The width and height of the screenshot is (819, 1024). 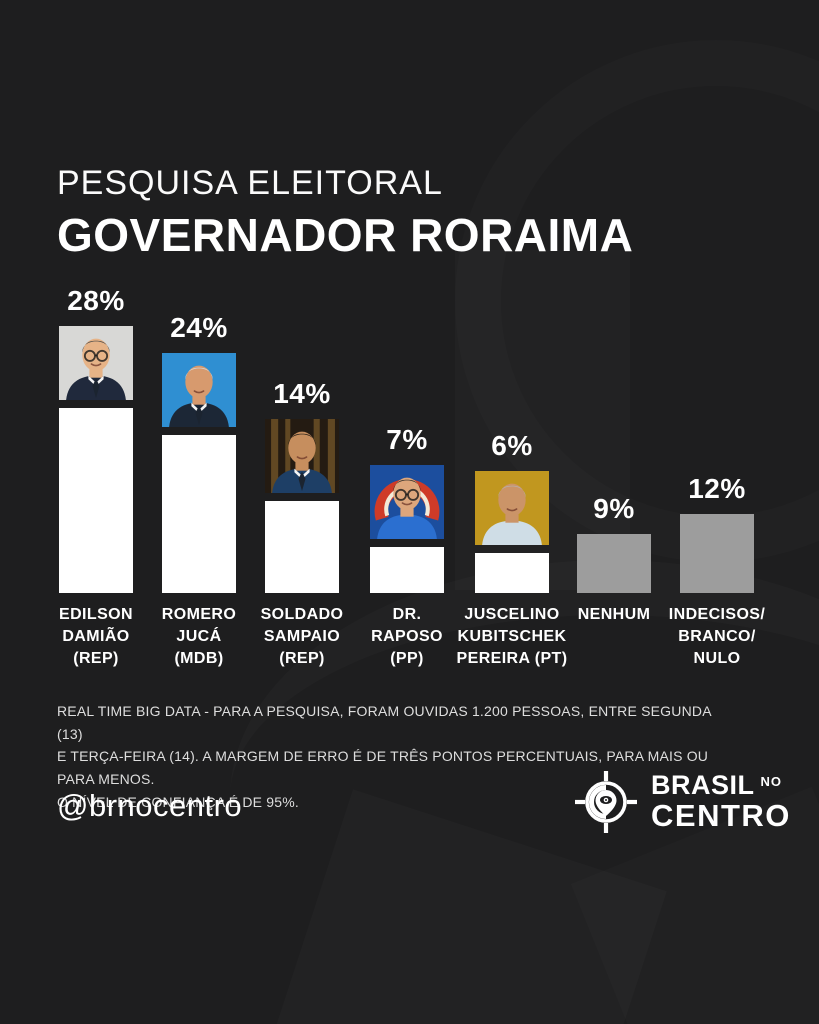 What do you see at coordinates (614, 614) in the screenshot?
I see `category-label: NENHUM` at bounding box center [614, 614].